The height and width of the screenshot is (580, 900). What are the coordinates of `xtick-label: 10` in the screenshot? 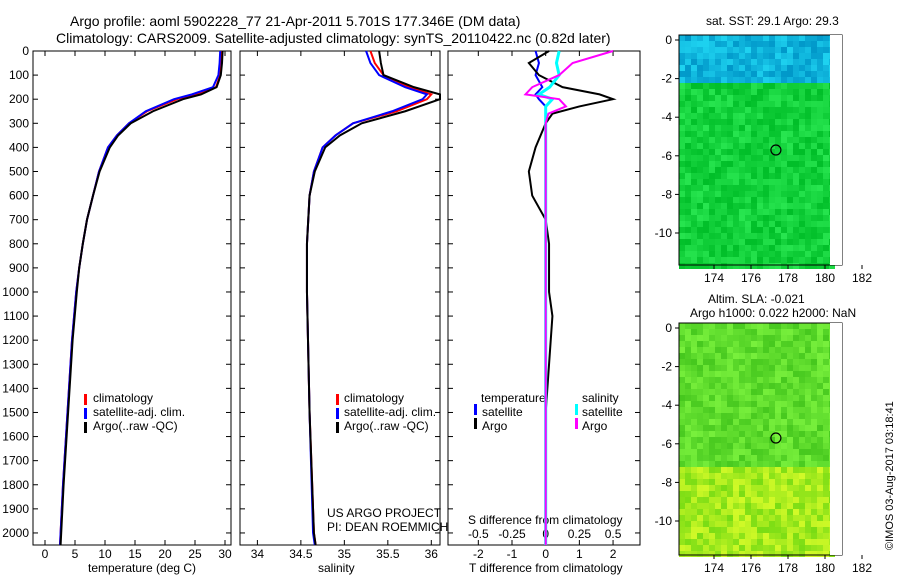 It's located at (105, 554).